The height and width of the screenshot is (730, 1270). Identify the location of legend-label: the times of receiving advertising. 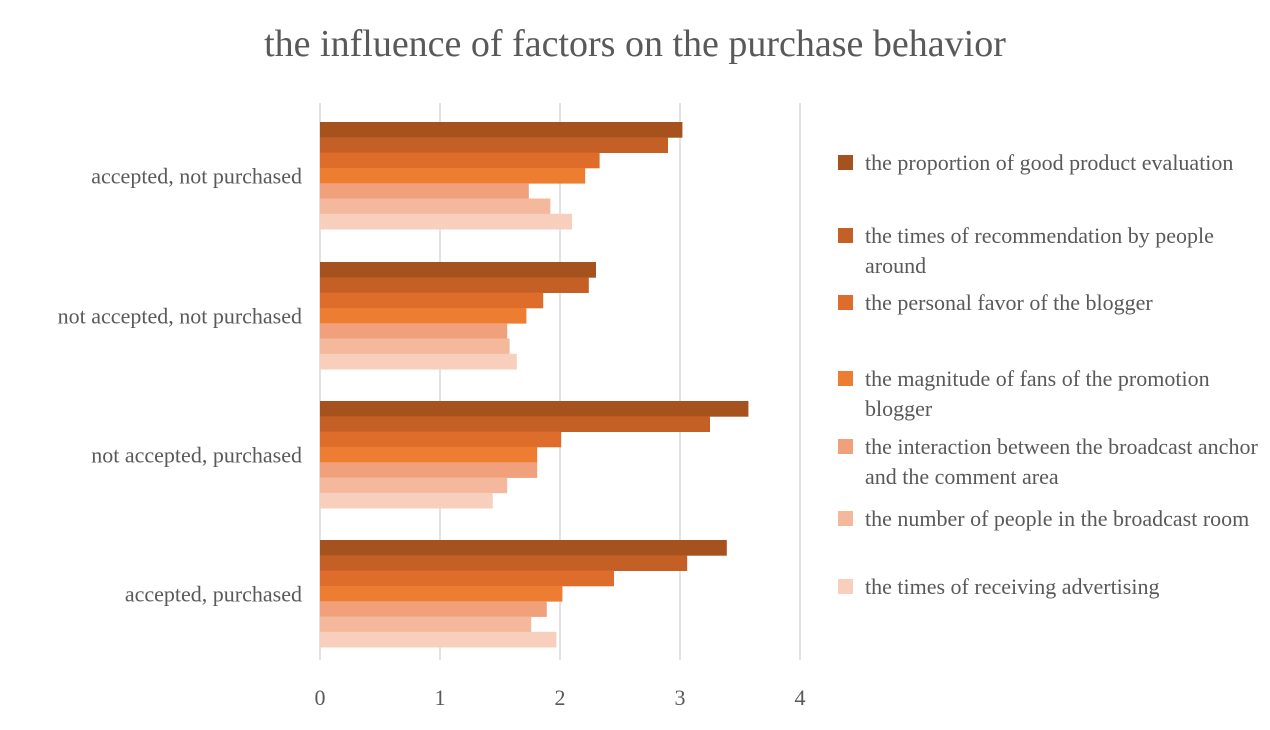
(1012, 586).